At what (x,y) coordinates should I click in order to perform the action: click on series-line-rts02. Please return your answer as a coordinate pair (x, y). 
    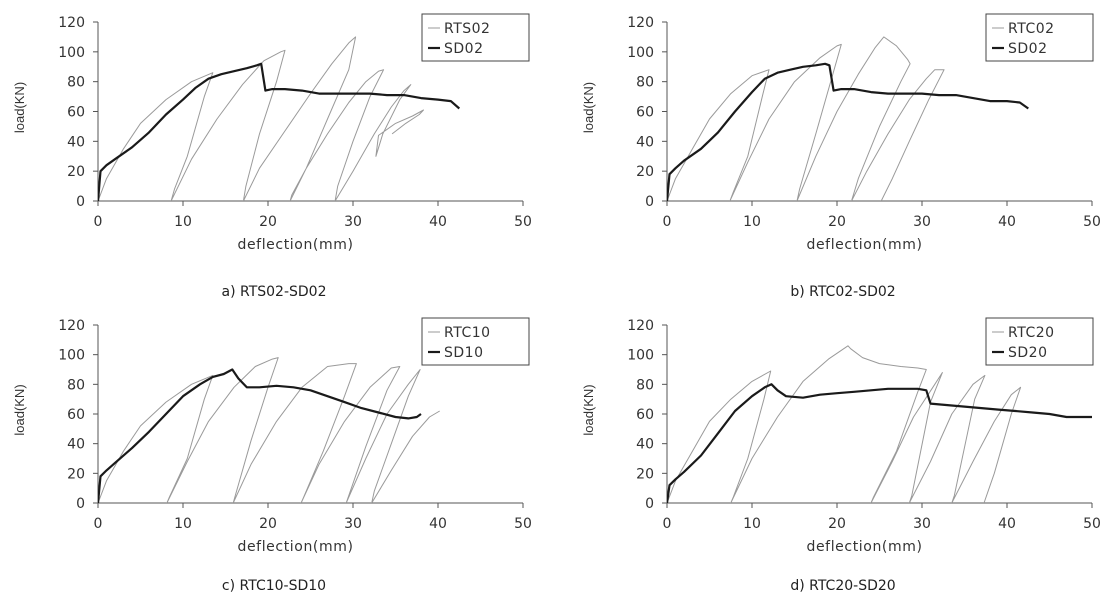
    Looking at the image, I should click on (261, 118).